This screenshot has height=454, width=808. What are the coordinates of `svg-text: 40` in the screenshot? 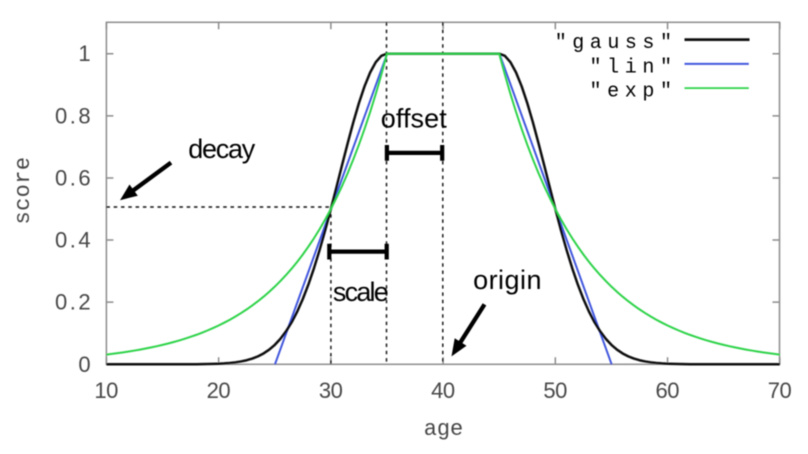 It's located at (443, 390).